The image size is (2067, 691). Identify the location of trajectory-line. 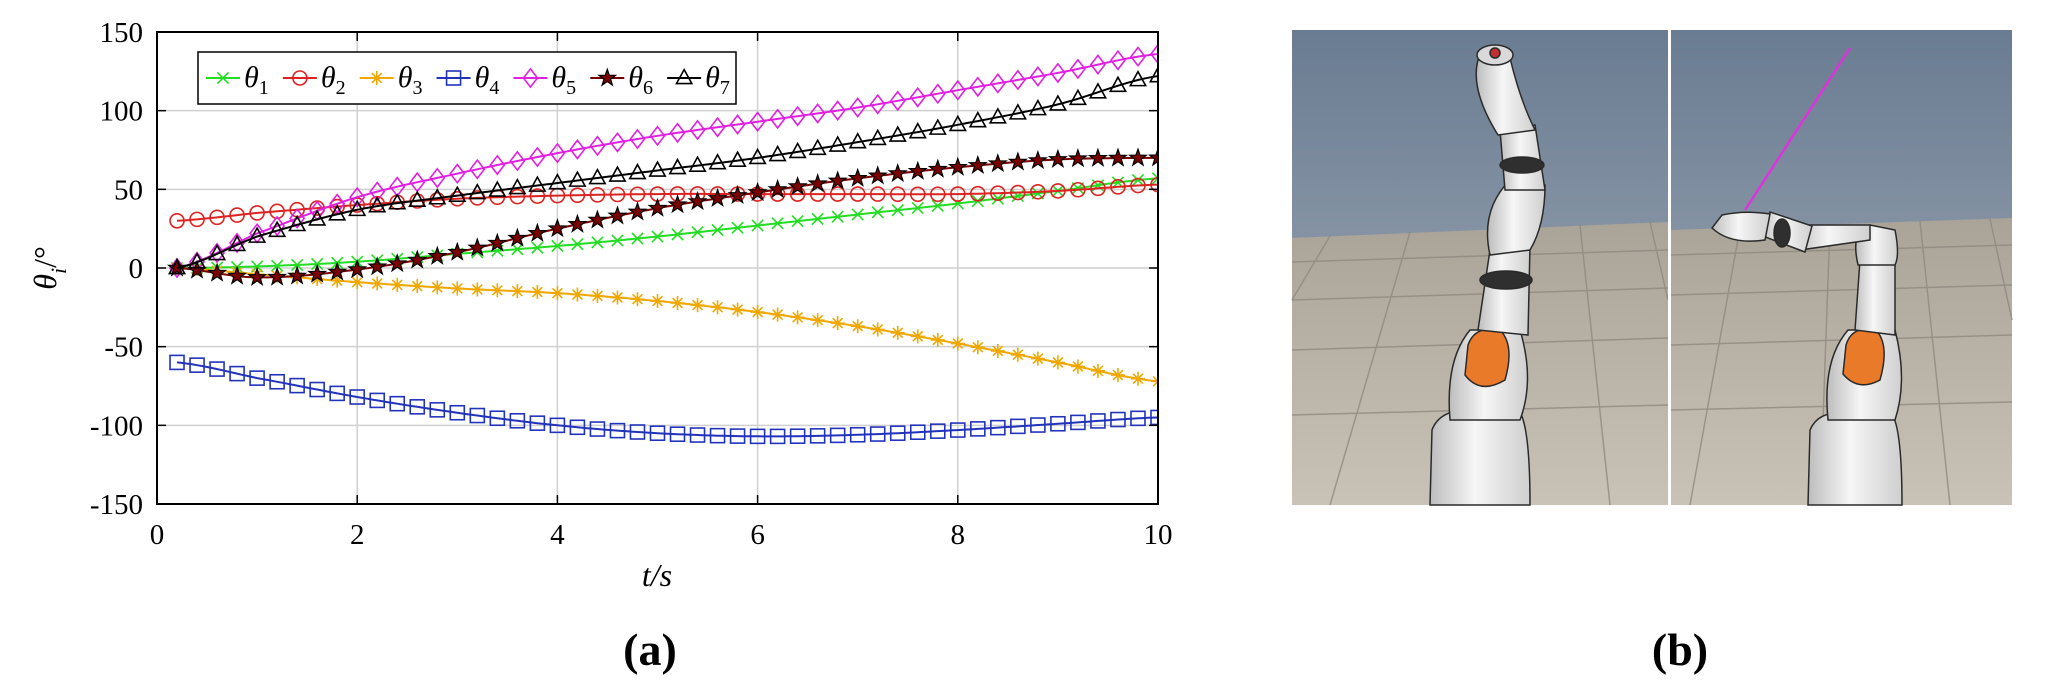
(1797, 129).